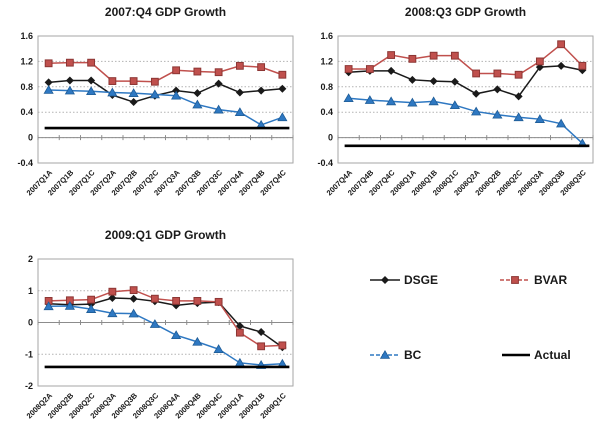 Image resolution: width=600 pixels, height=446 pixels. Describe the element at coordinates (421, 280) in the screenshot. I see `legend-label-dsge: DSGE` at that location.